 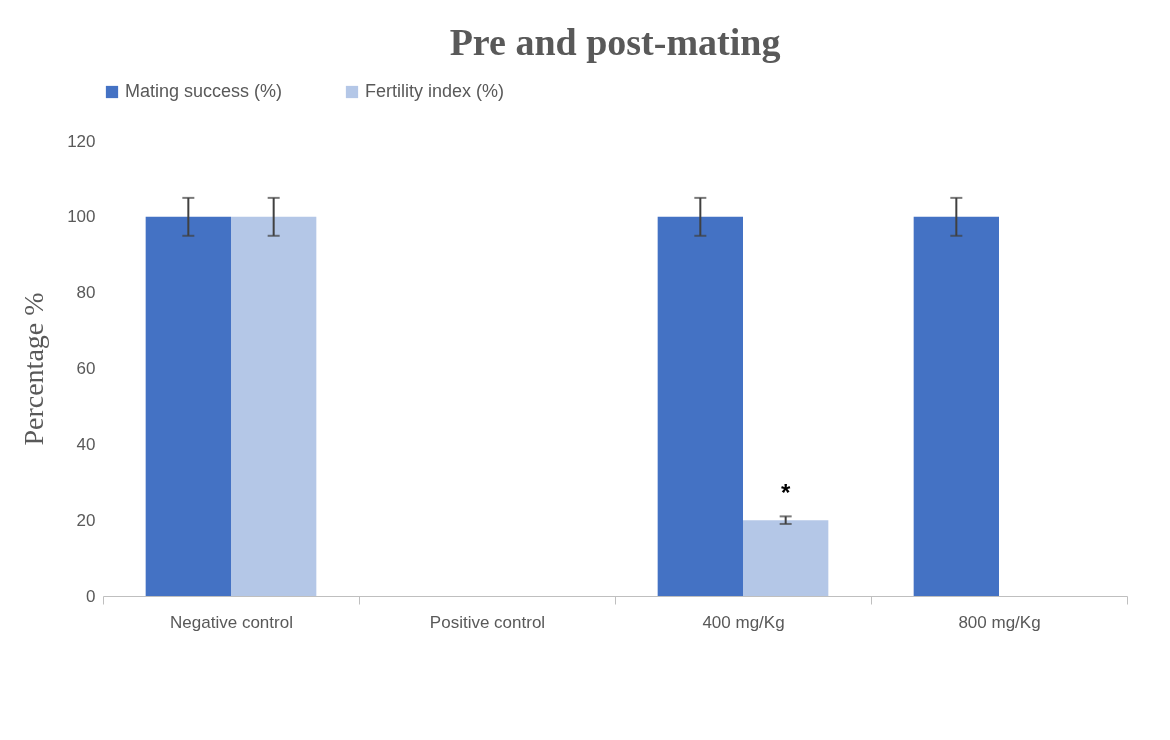 What do you see at coordinates (615, 42) in the screenshot?
I see `chart-title: Pre and post-mating` at bounding box center [615, 42].